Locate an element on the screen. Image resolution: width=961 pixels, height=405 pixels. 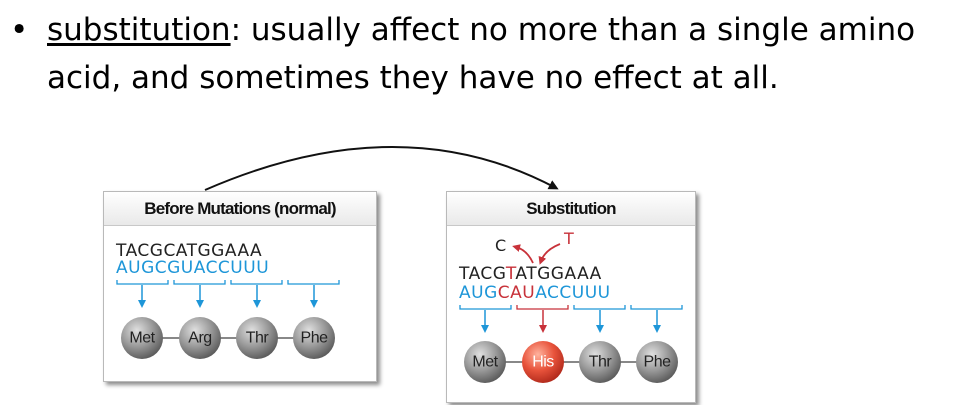
before-amino-acid-met: Met is located at coordinates (142, 338).